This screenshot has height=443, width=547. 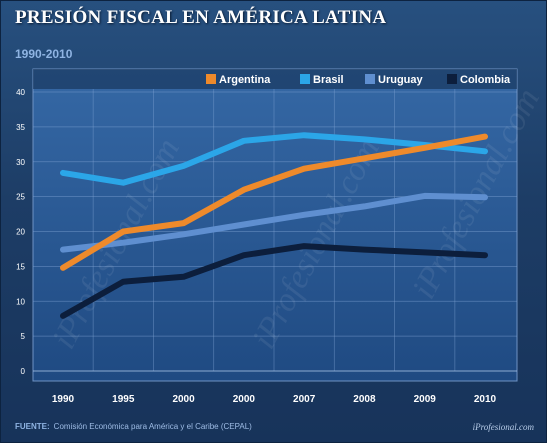 What do you see at coordinates (485, 80) in the screenshot?
I see `legend-label-colombia: Colombia` at bounding box center [485, 80].